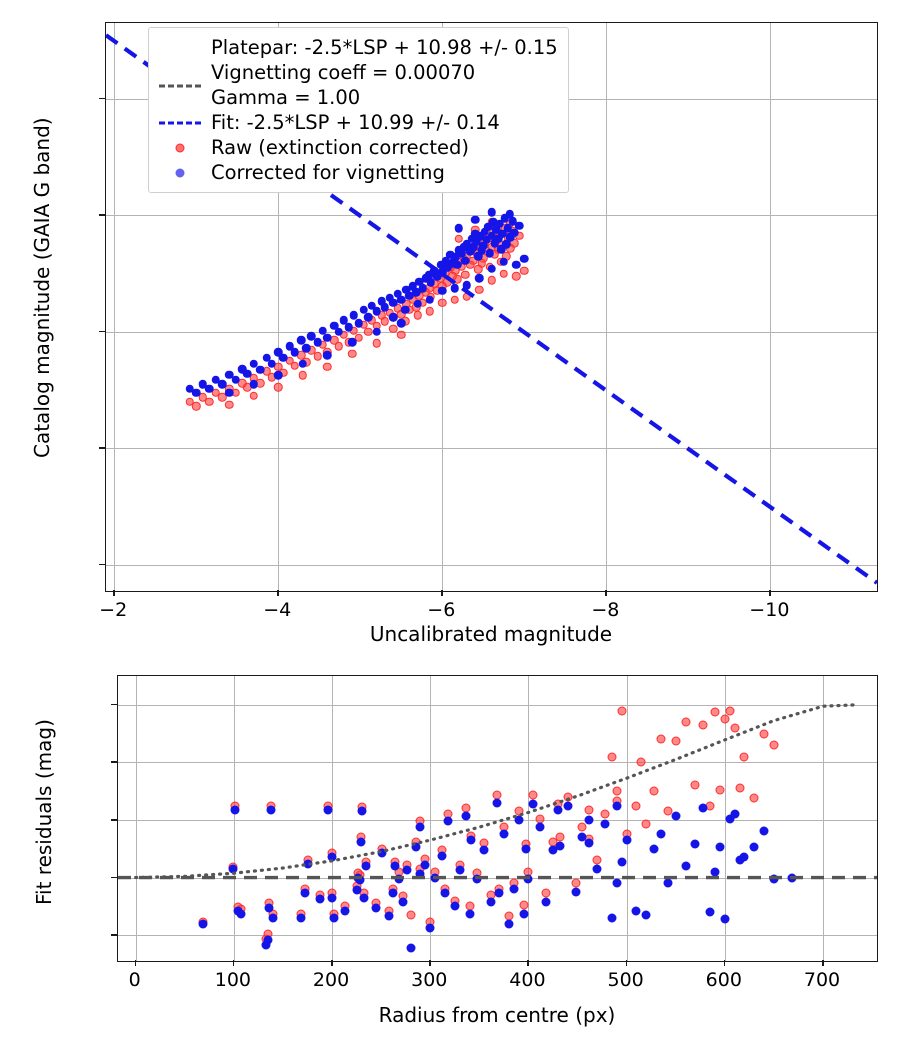 Image resolution: width=900 pixels, height=1050 pixels. I want to click on legend-label-raw: Raw (extinction corrected), so click(340, 147).